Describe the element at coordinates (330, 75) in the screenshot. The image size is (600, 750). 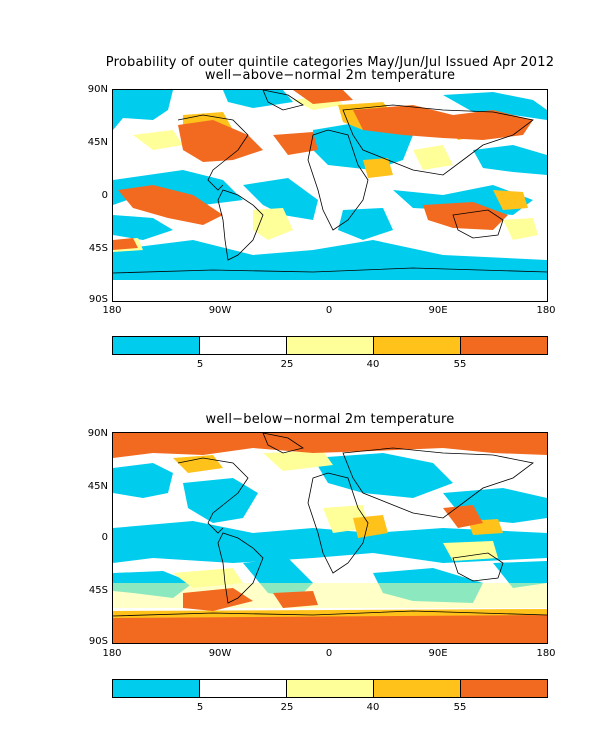
I see `panel-subtitle: well−above−normal 2m temperature` at that location.